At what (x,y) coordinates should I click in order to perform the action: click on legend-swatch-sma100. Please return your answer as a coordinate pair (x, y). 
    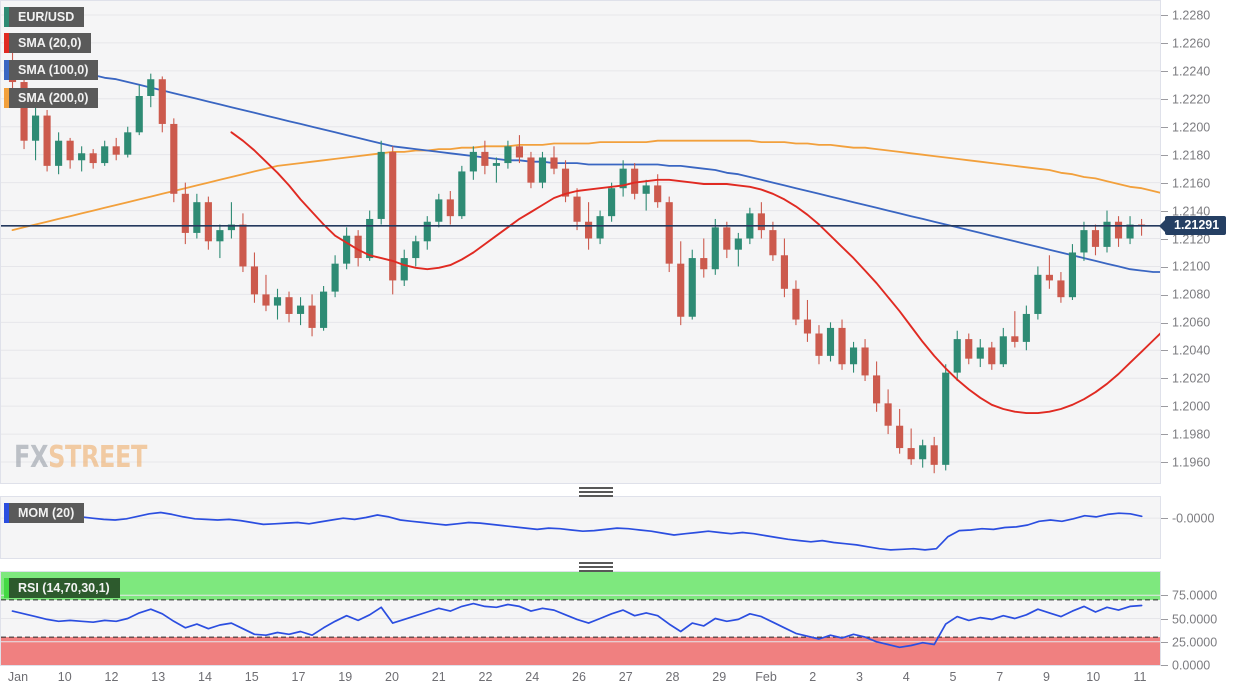
    Looking at the image, I should click on (6, 70).